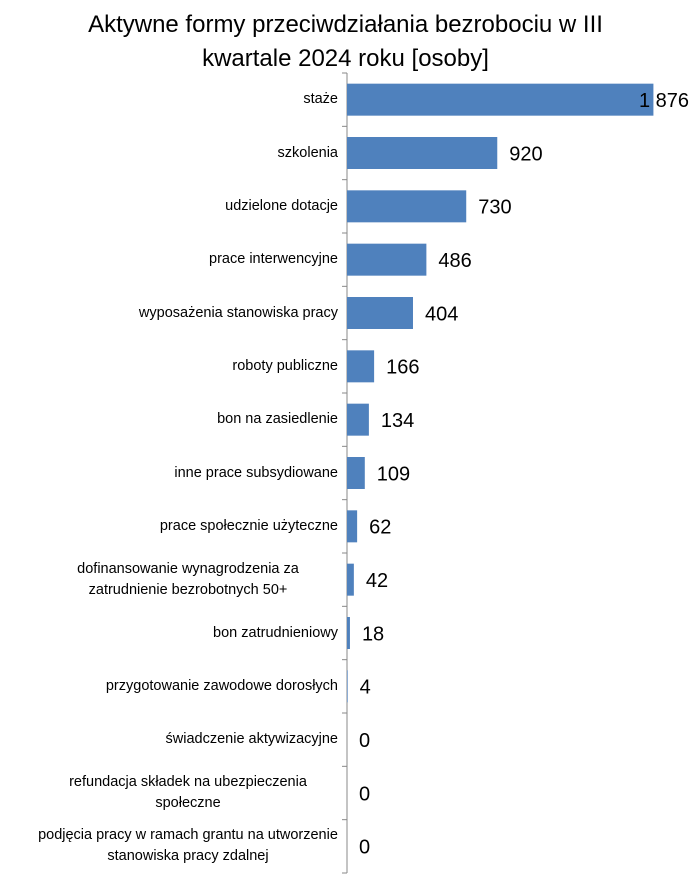  What do you see at coordinates (169, 420) in the screenshot?
I see `category-label-box: bon na zasiedlenie` at bounding box center [169, 420].